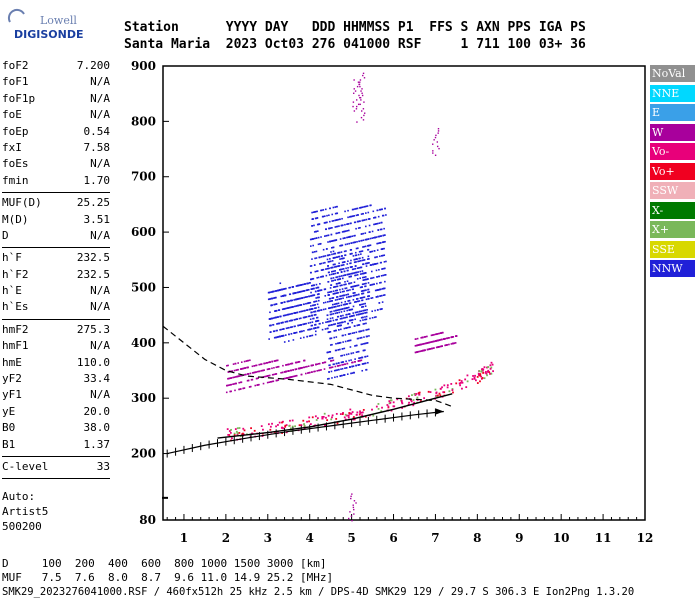 The image size is (700, 600). Describe the element at coordinates (519, 538) in the screenshot. I see `x-tick-label: 9` at that location.